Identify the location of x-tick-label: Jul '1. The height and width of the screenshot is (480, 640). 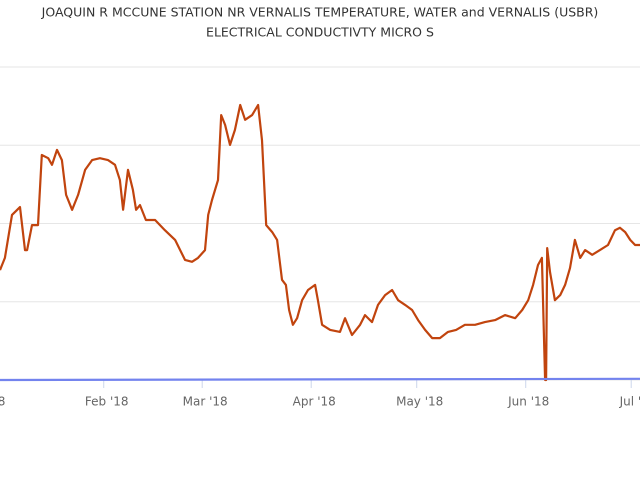
(629, 402).